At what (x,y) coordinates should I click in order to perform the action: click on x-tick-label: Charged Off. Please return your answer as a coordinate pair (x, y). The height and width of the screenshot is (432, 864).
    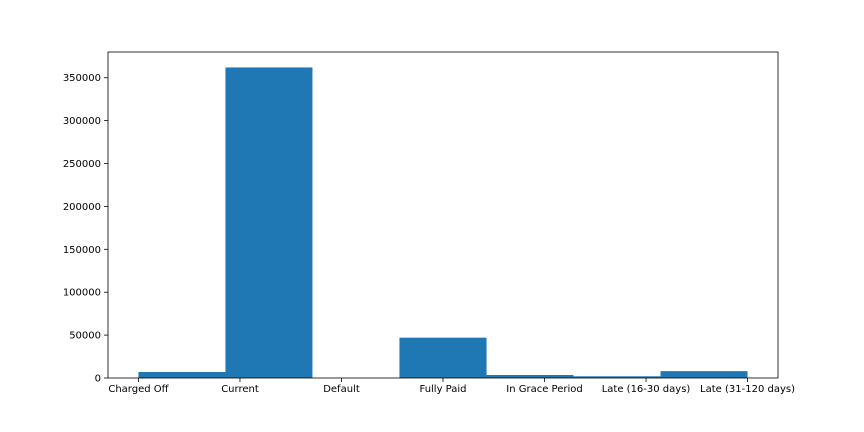
    Looking at the image, I should click on (138, 389).